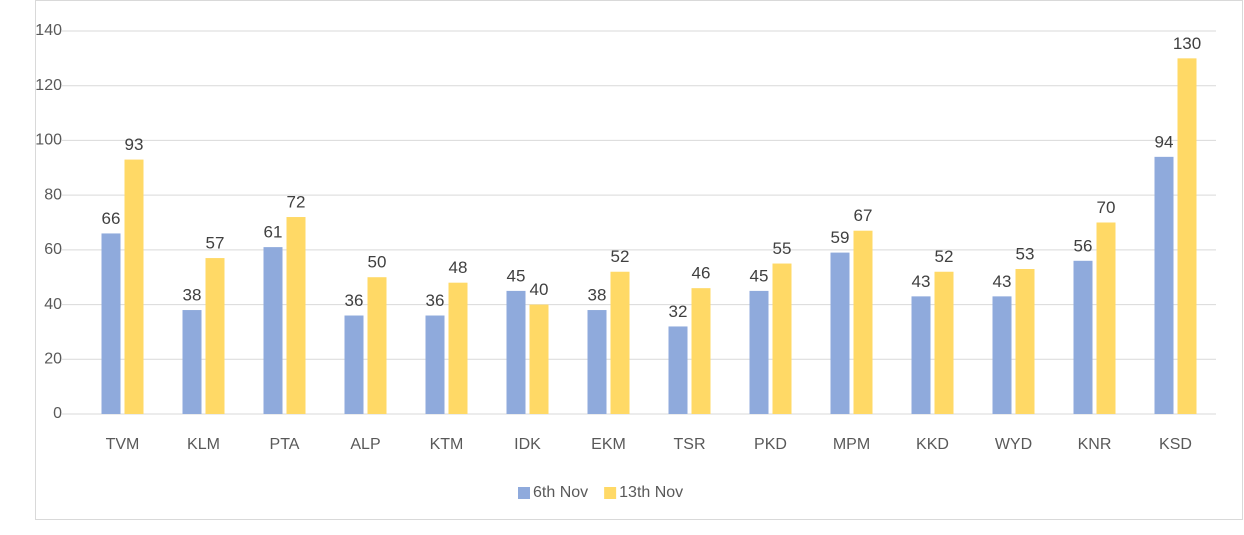 This screenshot has width=1244, height=535. What do you see at coordinates (527, 444) in the screenshot?
I see `x-tick-label: IDK` at bounding box center [527, 444].